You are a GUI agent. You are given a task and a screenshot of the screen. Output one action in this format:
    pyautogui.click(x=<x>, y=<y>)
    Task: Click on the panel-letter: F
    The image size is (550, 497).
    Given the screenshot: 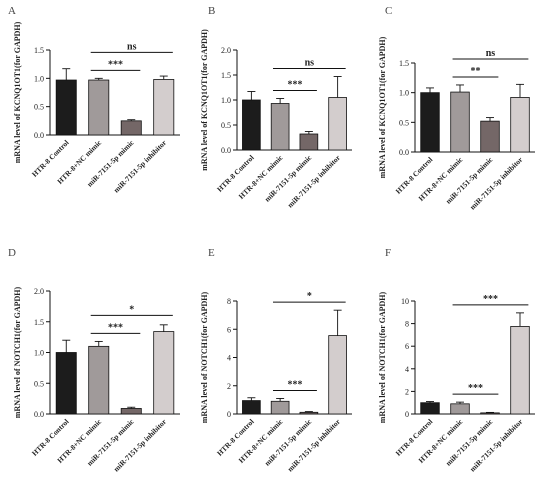 What is the action you would take?
    pyautogui.click(x=388, y=253)
    